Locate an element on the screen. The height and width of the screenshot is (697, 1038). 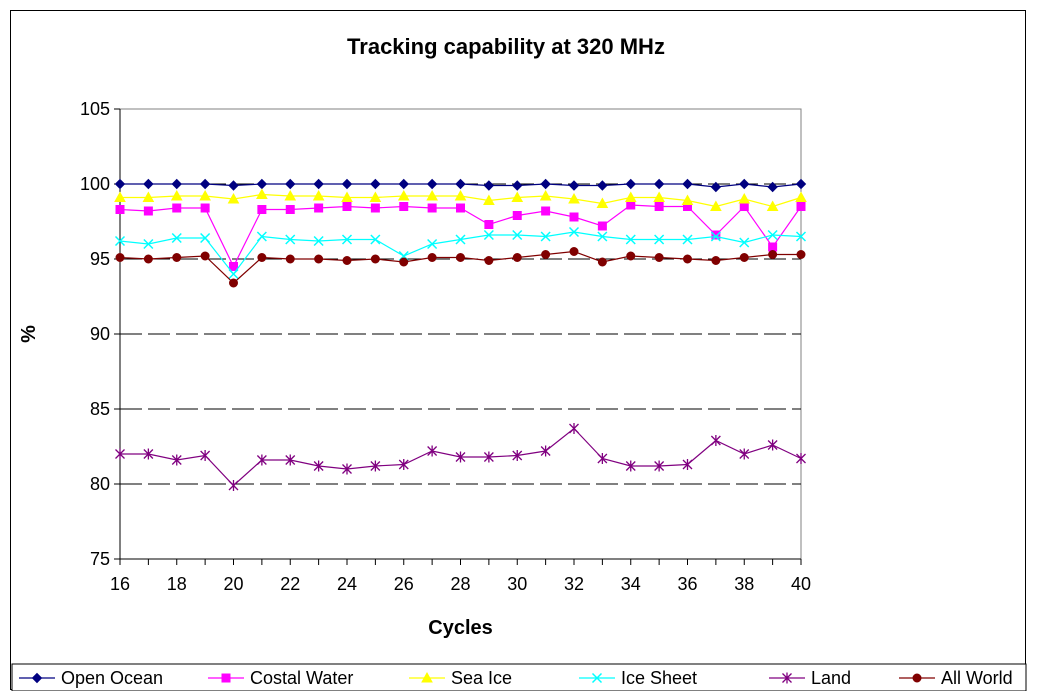
y-tick-label: 85 is located at coordinates (100, 409).